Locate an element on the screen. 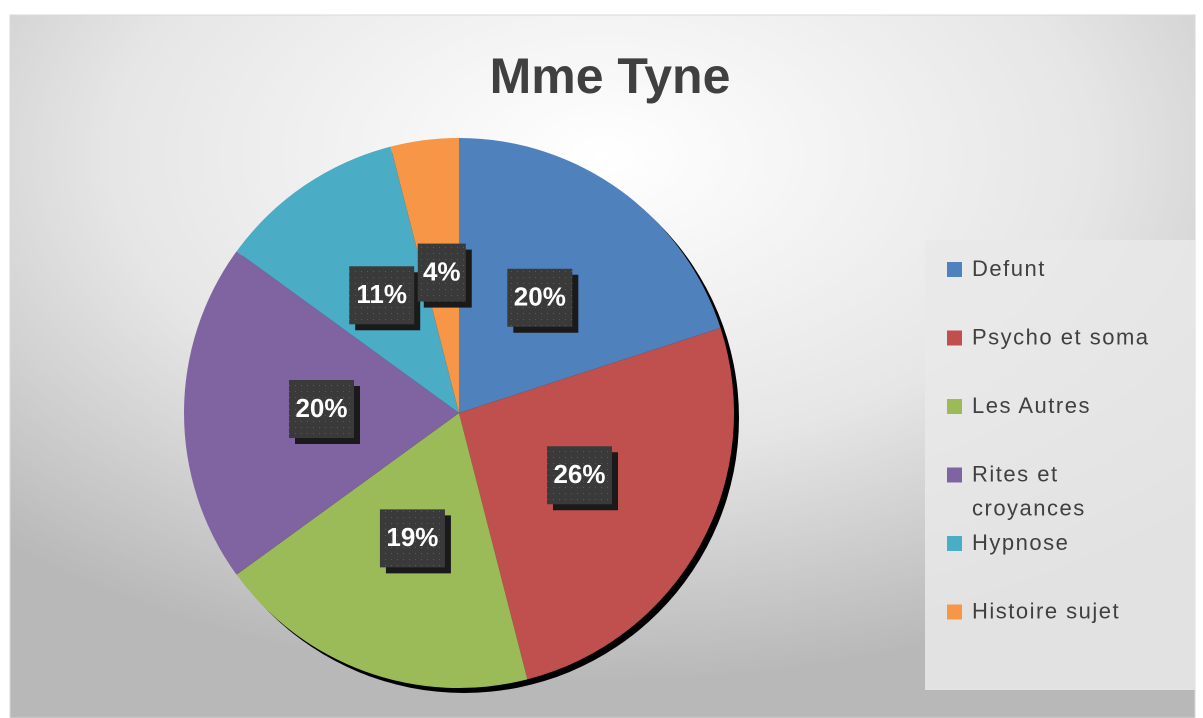 The height and width of the screenshot is (718, 1203). legend-label: Psycho et soma is located at coordinates (1061, 336).